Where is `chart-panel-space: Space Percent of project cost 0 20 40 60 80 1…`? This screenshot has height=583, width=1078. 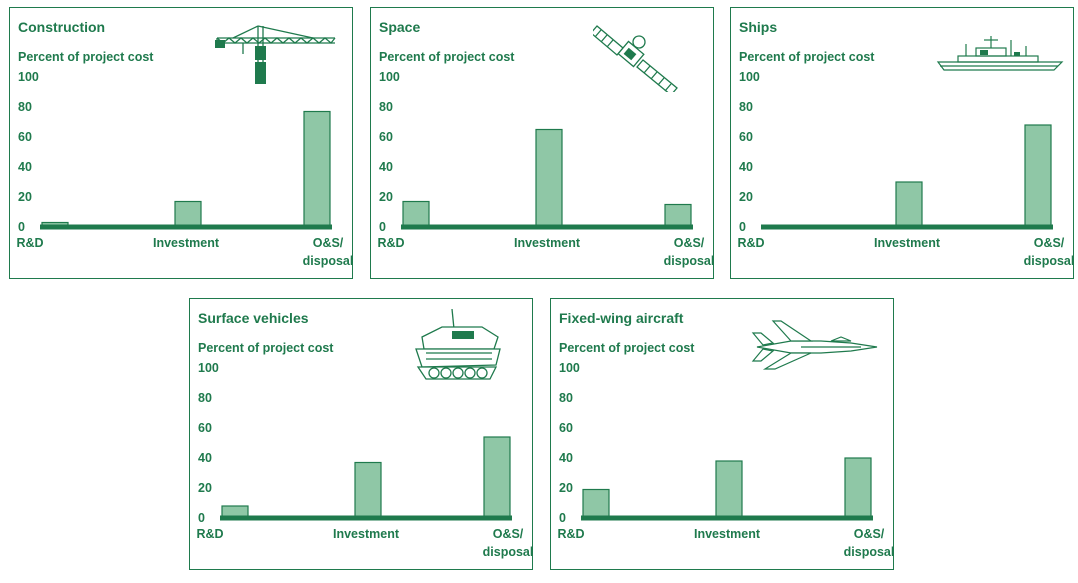 chart-panel-space: Space Percent of project cost 0 20 40 60 80 1… is located at coordinates (542, 143).